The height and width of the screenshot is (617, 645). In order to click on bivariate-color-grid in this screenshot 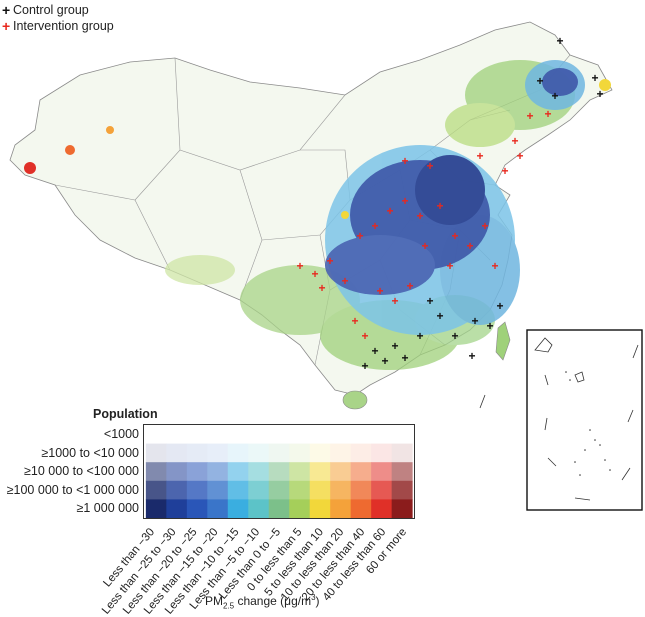, I will do `click(279, 471)`.